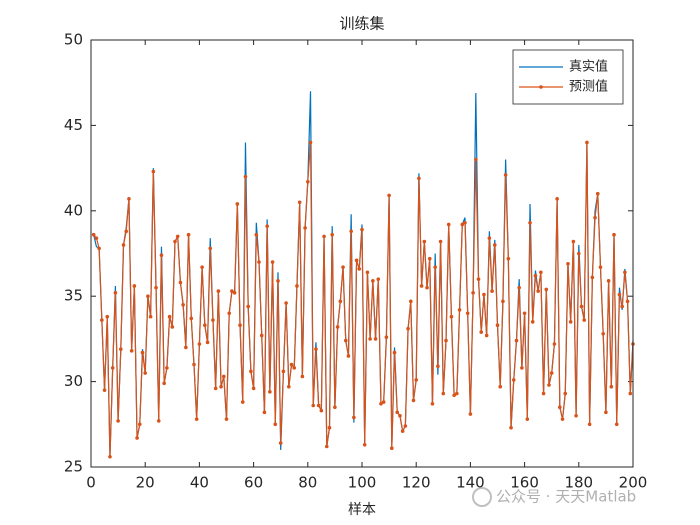  I want to click on y-tick-label: 30, so click(73, 381).